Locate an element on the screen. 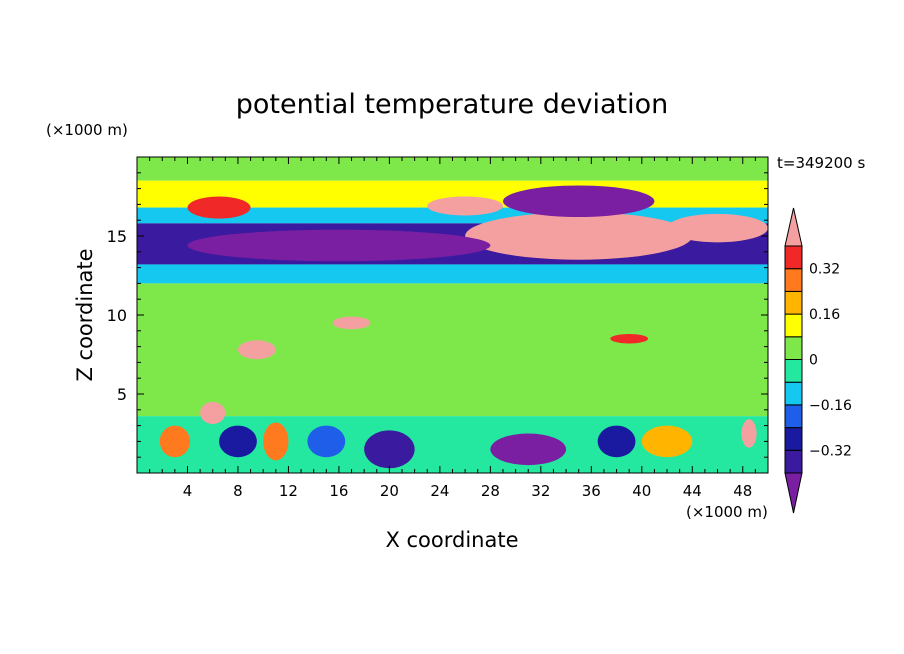 The image size is (904, 654). x-tick-label: 16 is located at coordinates (338, 491).